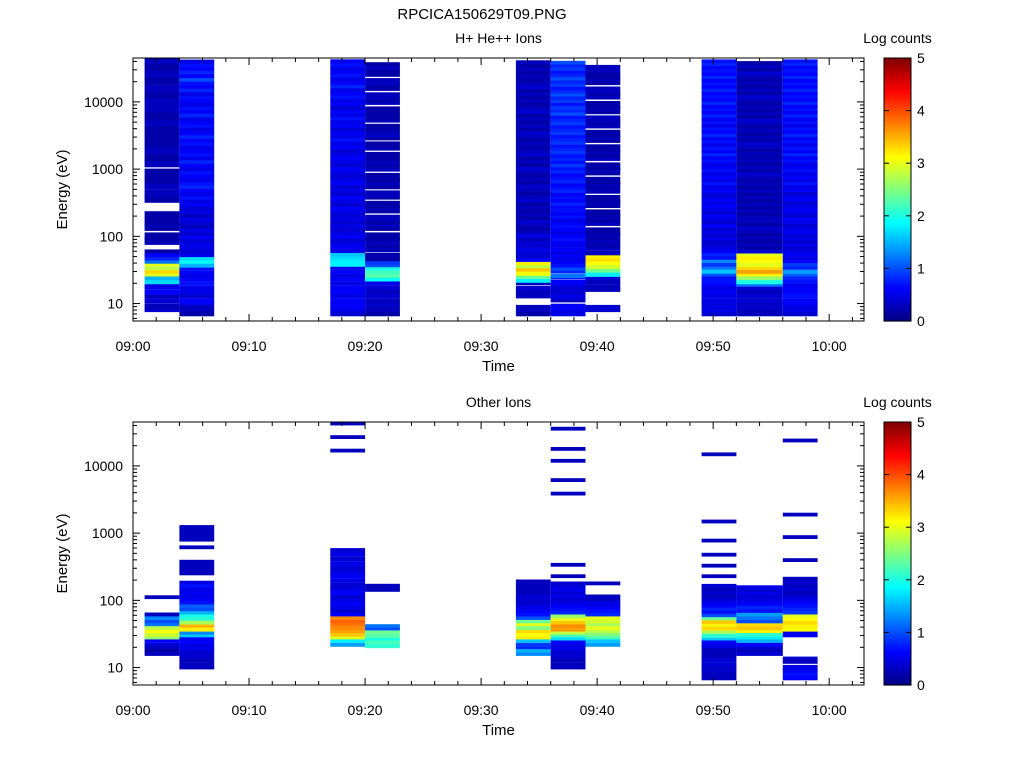  What do you see at coordinates (921, 422) in the screenshot?
I see `colorbar-tick-label: 5` at bounding box center [921, 422].